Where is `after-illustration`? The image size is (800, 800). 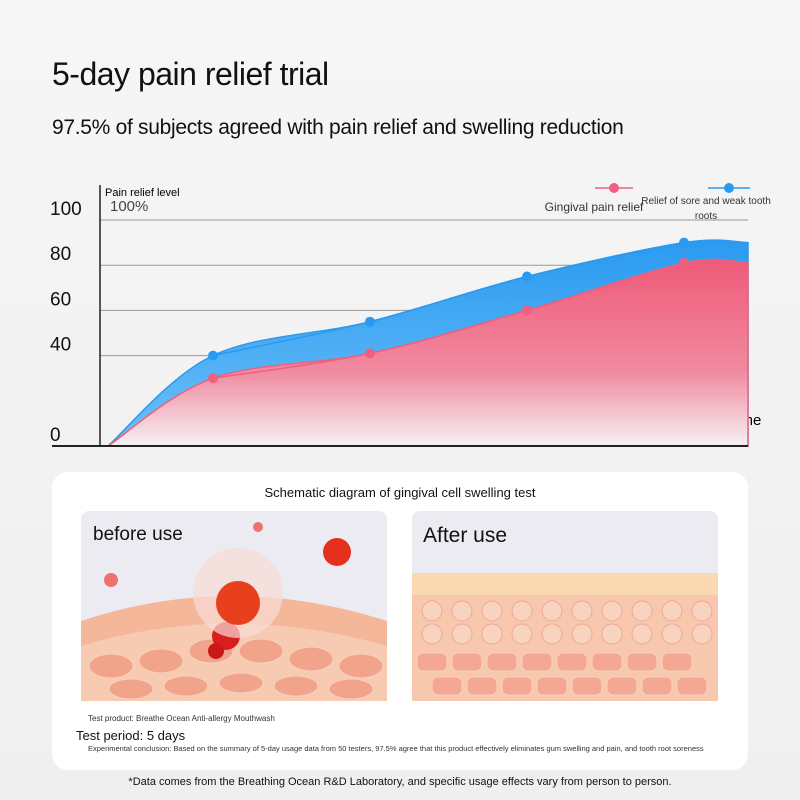 after-illustration is located at coordinates (565, 606).